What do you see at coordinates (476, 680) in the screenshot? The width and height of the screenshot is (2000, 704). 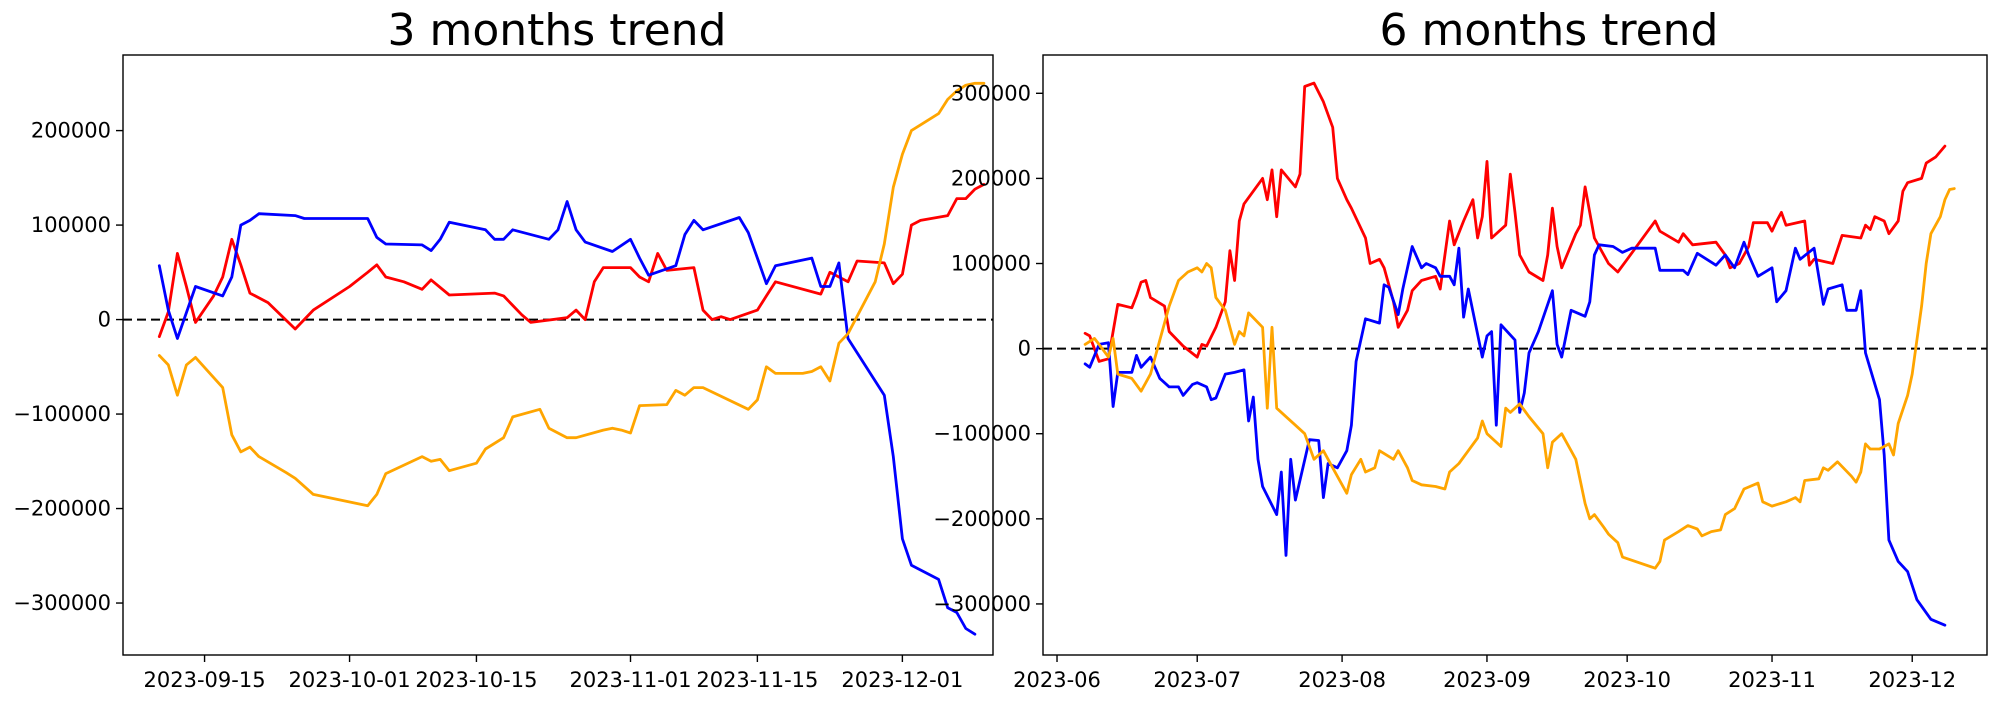 I see `x-tick-label: 2023-10-15` at bounding box center [476, 680].